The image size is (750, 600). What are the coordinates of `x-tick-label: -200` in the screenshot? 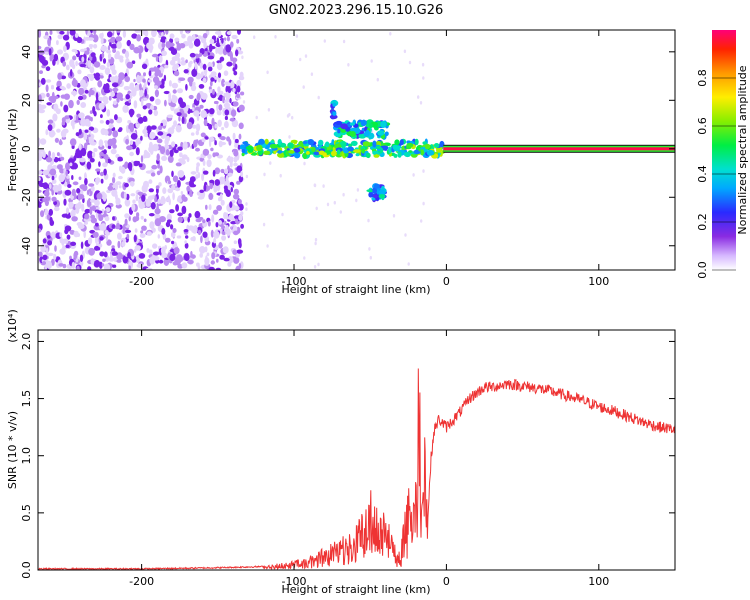 It's located at (141, 281).